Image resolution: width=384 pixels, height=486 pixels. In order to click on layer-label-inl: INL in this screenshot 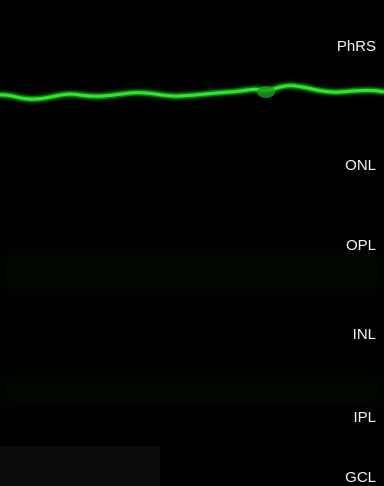, I will do `click(364, 334)`.